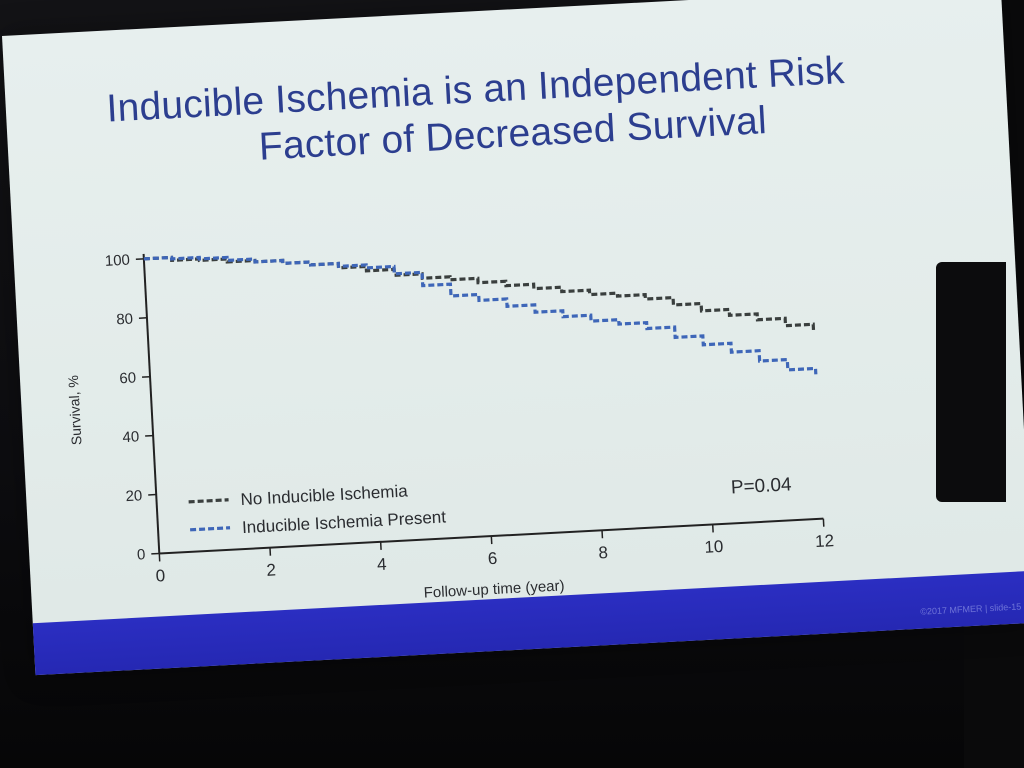  What do you see at coordinates (75, 410) in the screenshot?
I see `y-axis-label: Survival, %` at bounding box center [75, 410].